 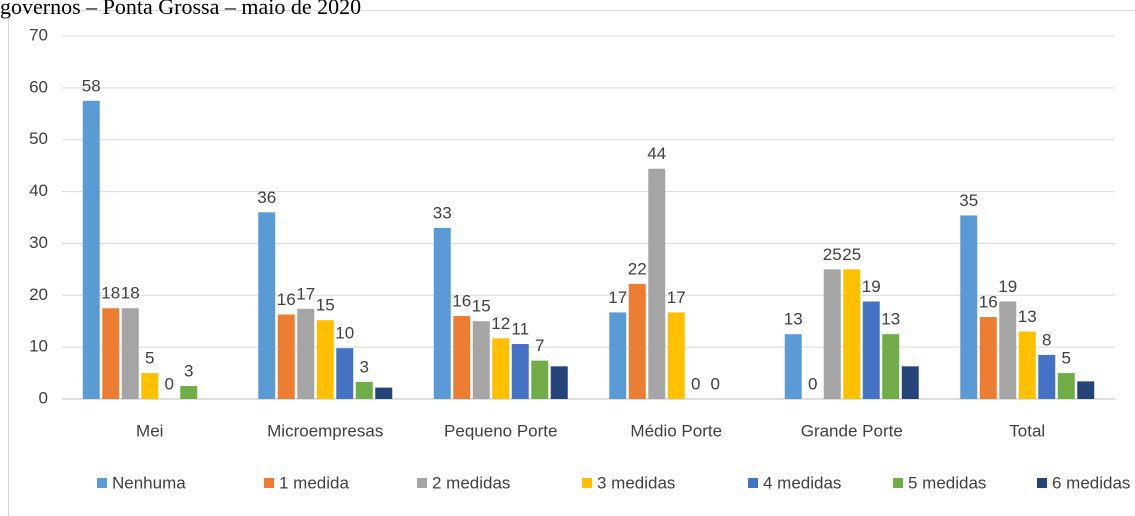 I want to click on legend-label: 5 medidas, so click(x=947, y=482).